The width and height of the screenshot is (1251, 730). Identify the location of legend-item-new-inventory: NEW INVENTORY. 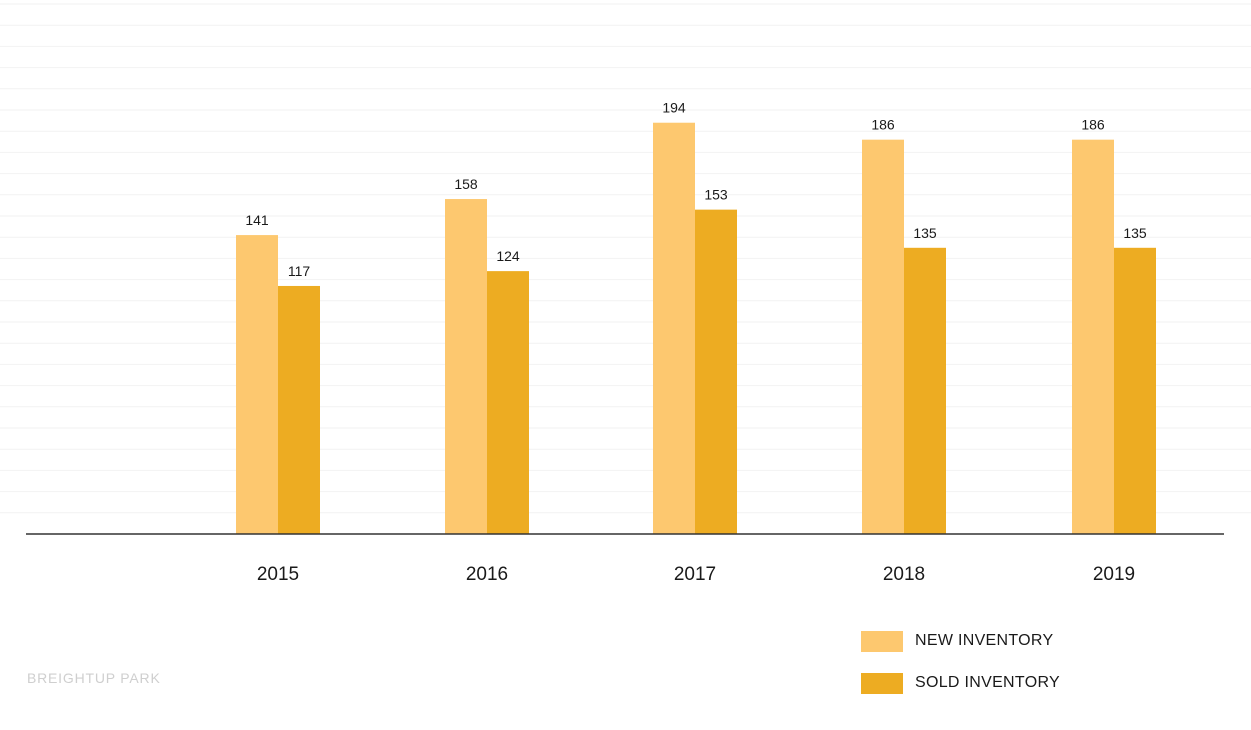
(960, 641).